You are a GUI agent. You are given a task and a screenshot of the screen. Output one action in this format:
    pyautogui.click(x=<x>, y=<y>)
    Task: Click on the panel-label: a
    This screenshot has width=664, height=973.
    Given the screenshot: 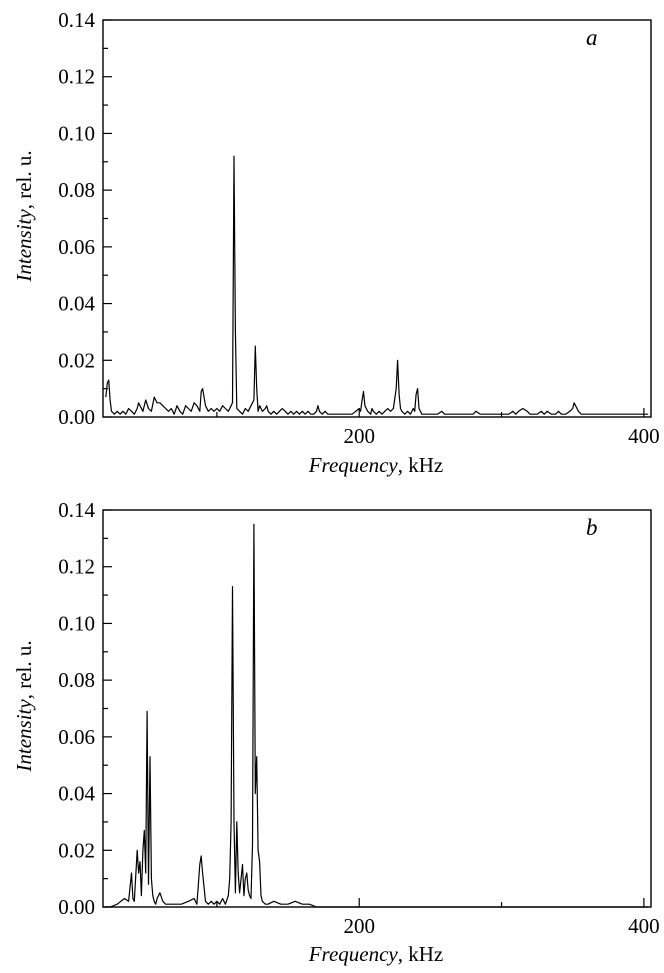 What is the action you would take?
    pyautogui.click(x=592, y=37)
    